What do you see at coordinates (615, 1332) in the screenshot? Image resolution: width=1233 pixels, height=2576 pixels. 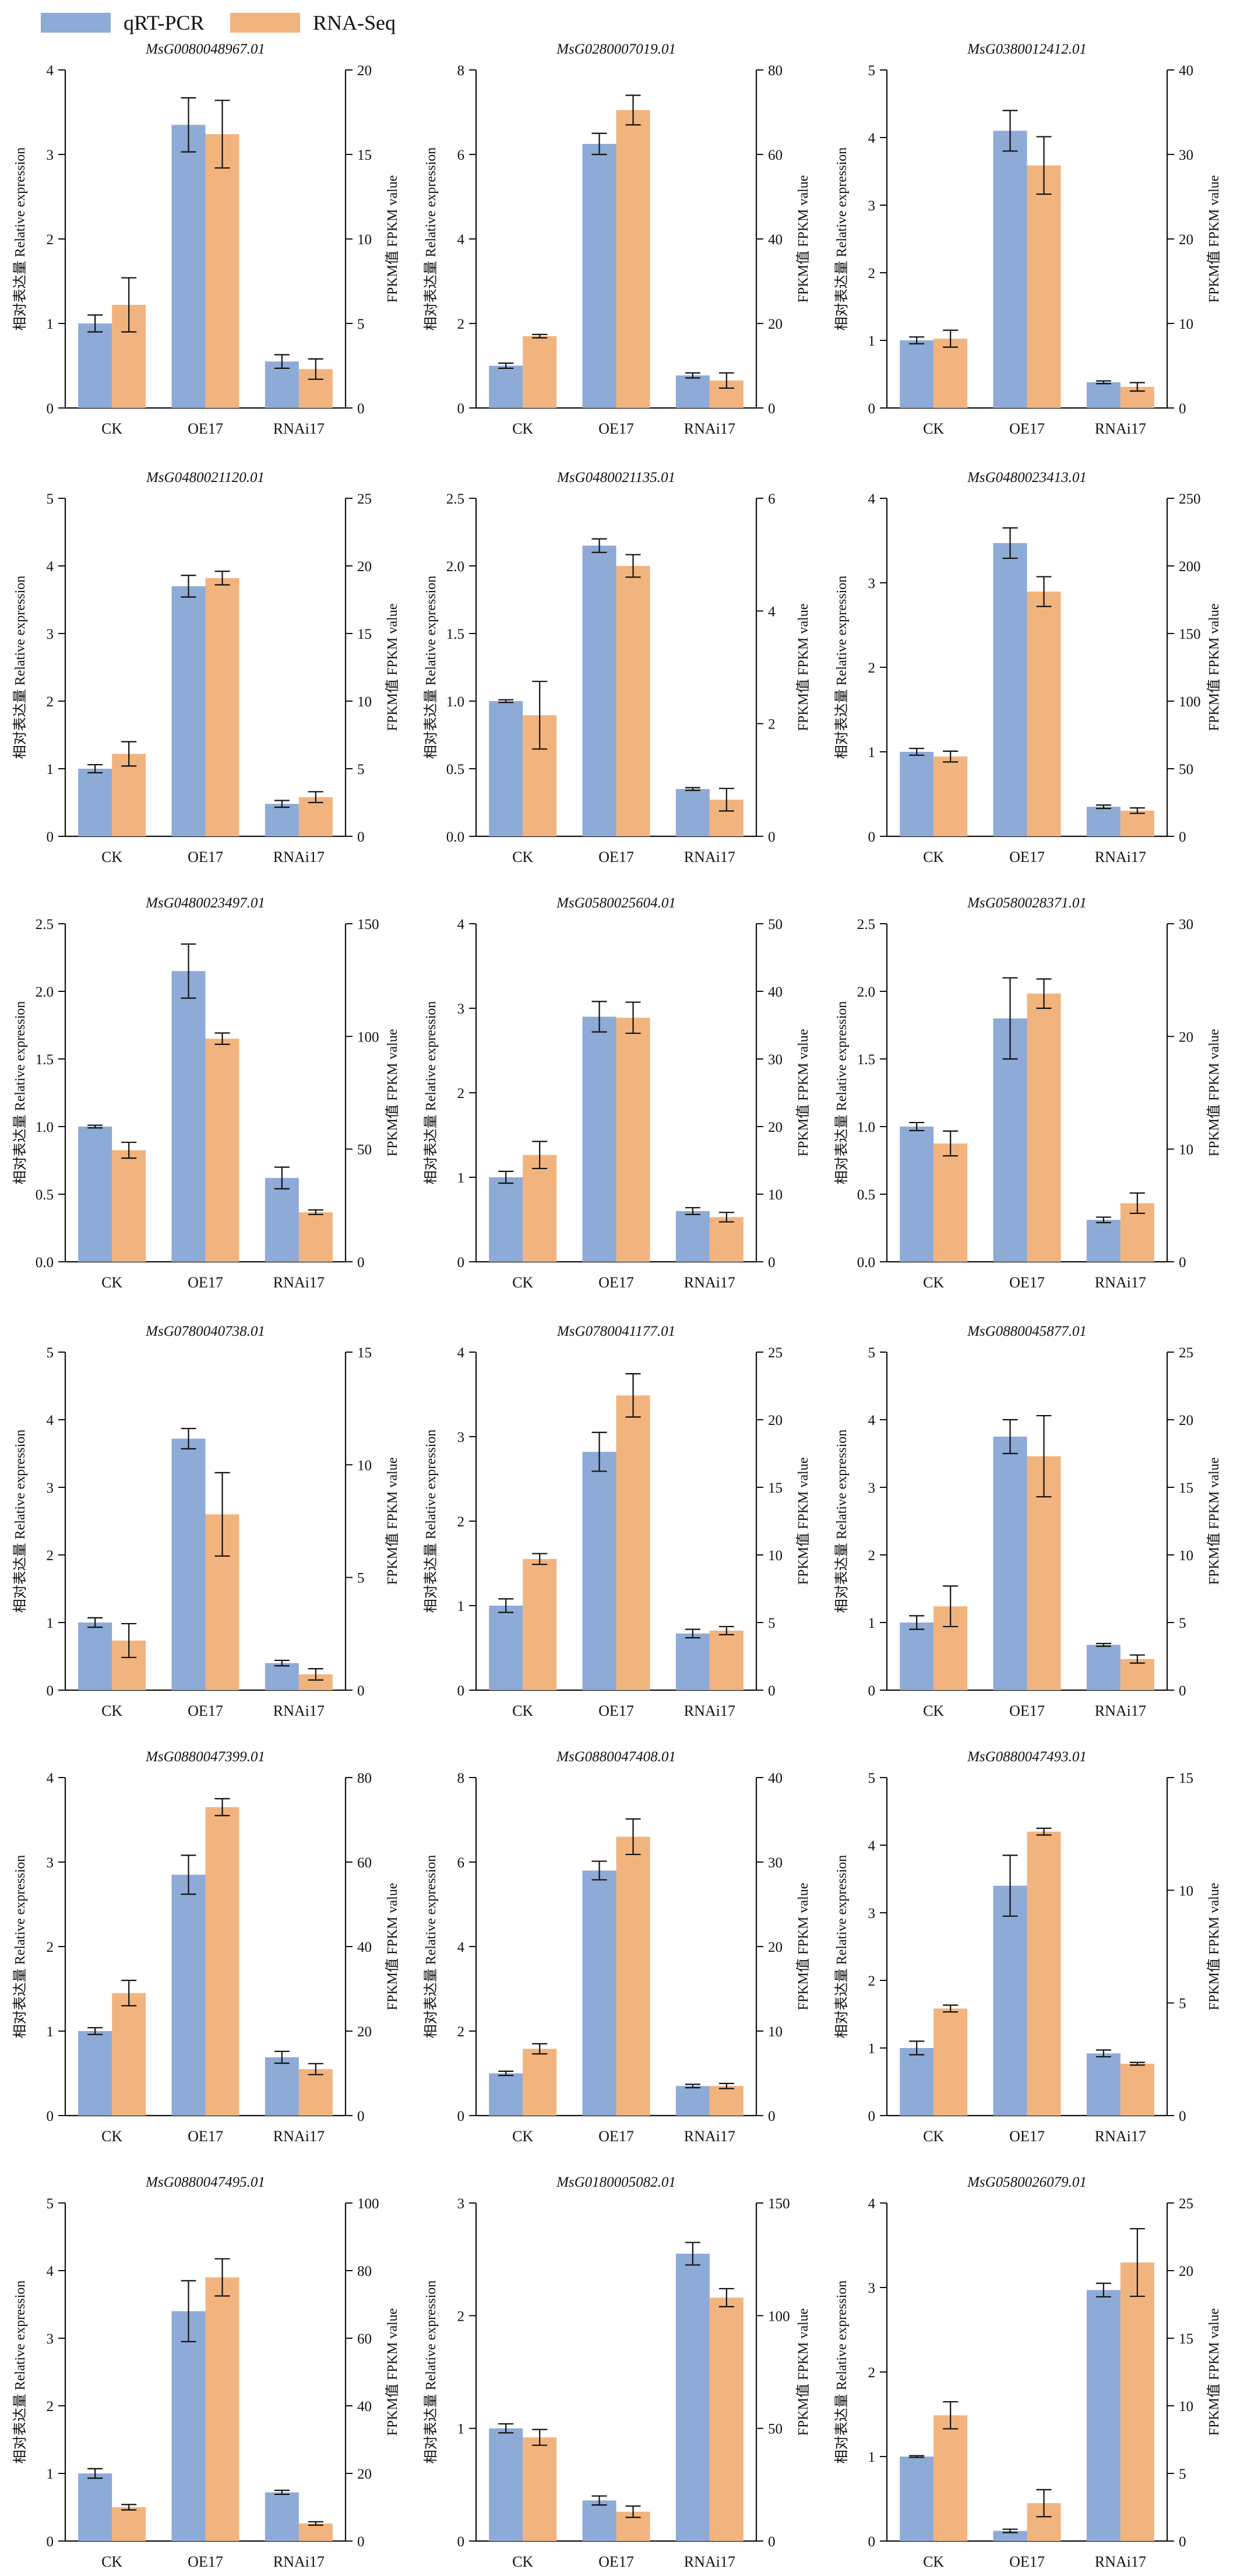 I see `chart-title: MsG0780041177.01` at bounding box center [615, 1332].